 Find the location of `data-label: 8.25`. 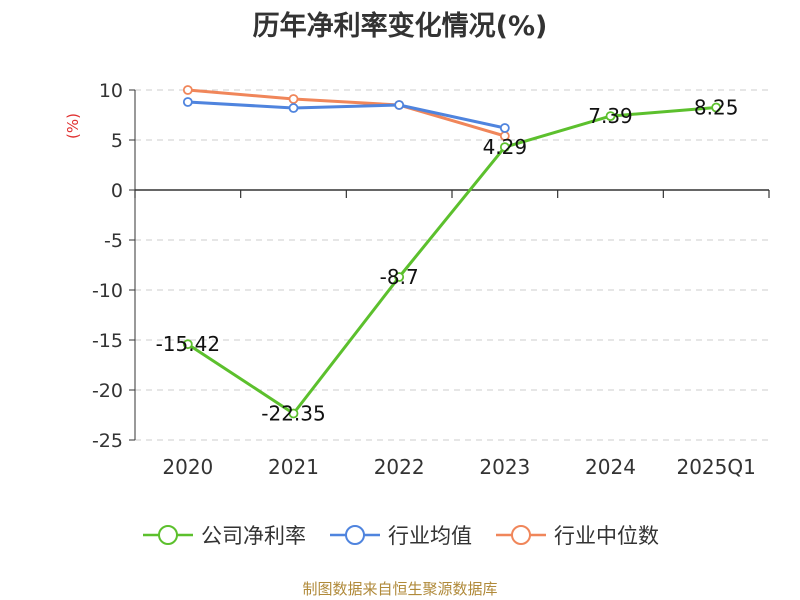

data-label: 8.25 is located at coordinates (716, 108).